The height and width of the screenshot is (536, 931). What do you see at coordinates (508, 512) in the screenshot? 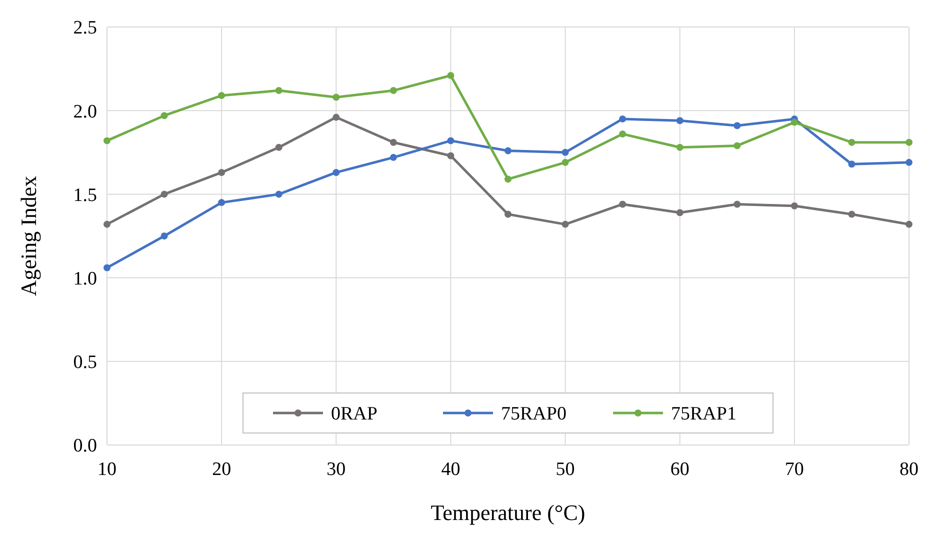
I see `x-axis-title: Temperature (°C)` at bounding box center [508, 512].